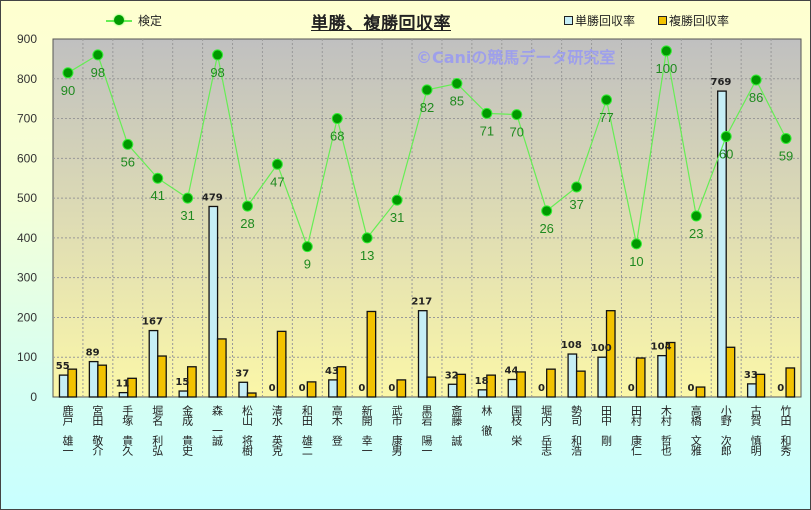  I want to click on kentei-value-label: 28, so click(247, 223).